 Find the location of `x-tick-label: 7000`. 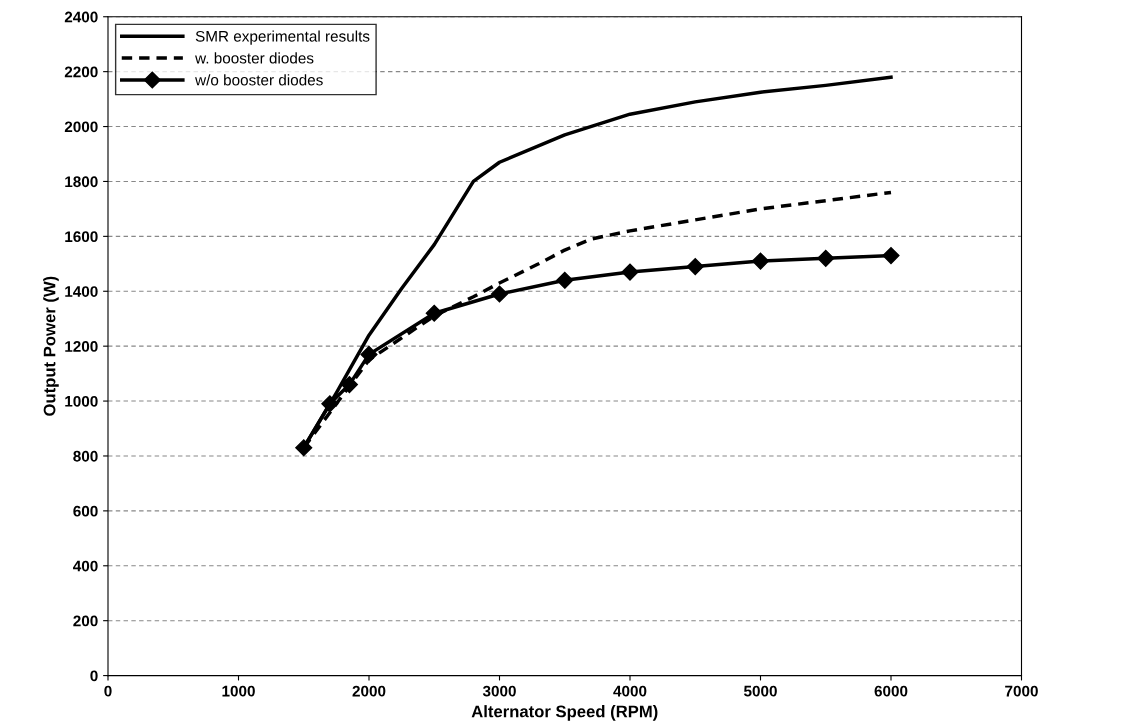

x-tick-label: 7000 is located at coordinates (1021, 691).